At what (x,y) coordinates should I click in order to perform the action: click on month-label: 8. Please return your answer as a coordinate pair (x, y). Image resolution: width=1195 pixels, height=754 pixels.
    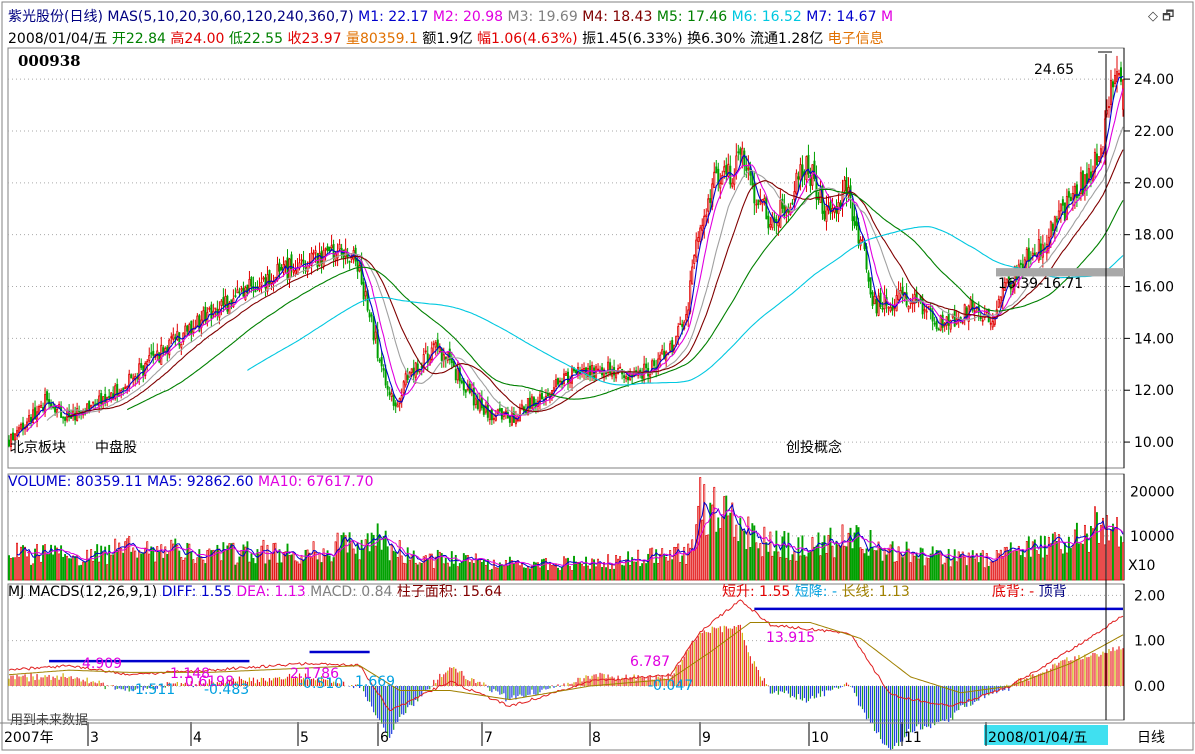
    Looking at the image, I should click on (596, 738).